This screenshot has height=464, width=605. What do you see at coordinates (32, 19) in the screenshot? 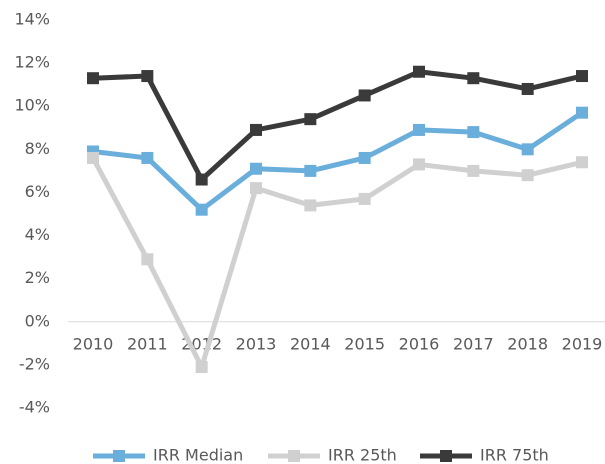
I see `y-tick-label: 14%` at bounding box center [32, 19].